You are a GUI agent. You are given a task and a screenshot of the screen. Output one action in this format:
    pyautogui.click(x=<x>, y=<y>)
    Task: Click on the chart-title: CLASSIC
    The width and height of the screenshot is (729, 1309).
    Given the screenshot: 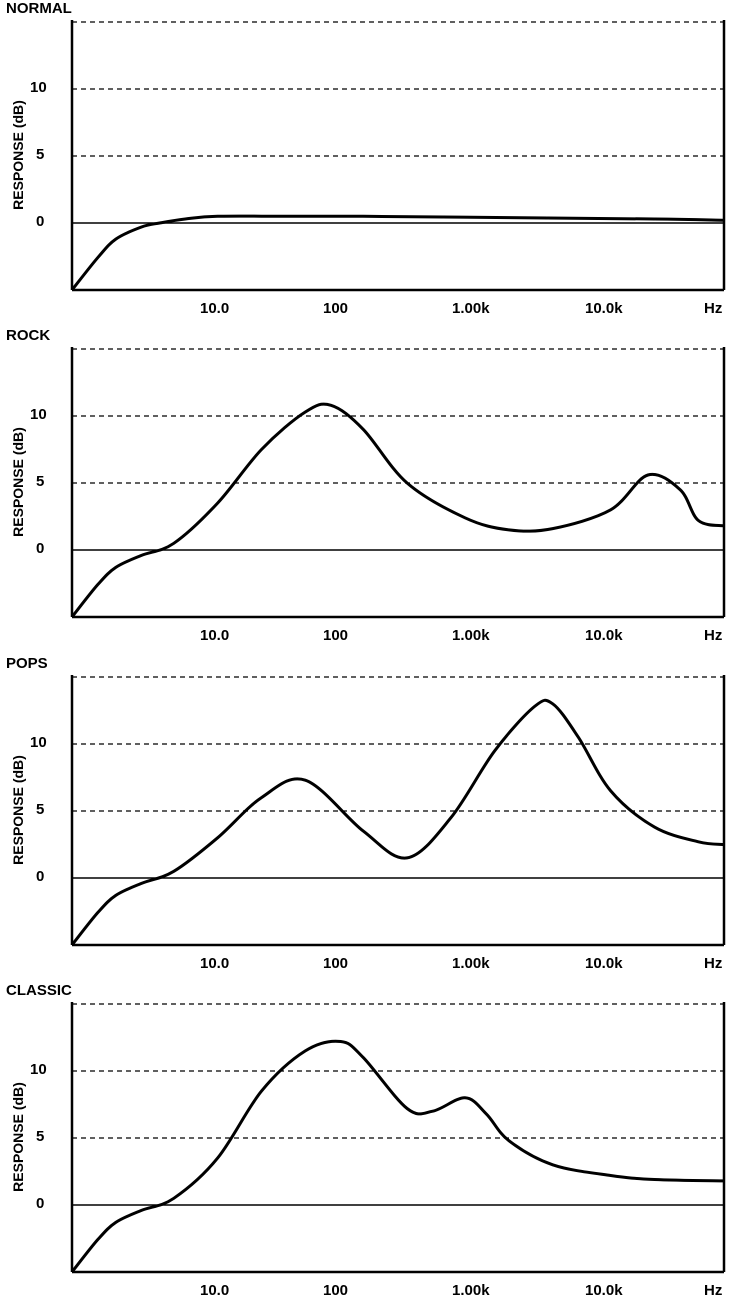 What is the action you would take?
    pyautogui.click(x=39, y=990)
    